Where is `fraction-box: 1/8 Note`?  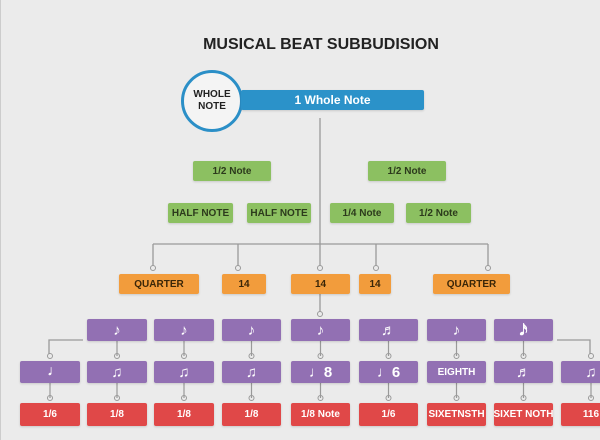
fraction-box: 1/8 Note is located at coordinates (320, 414).